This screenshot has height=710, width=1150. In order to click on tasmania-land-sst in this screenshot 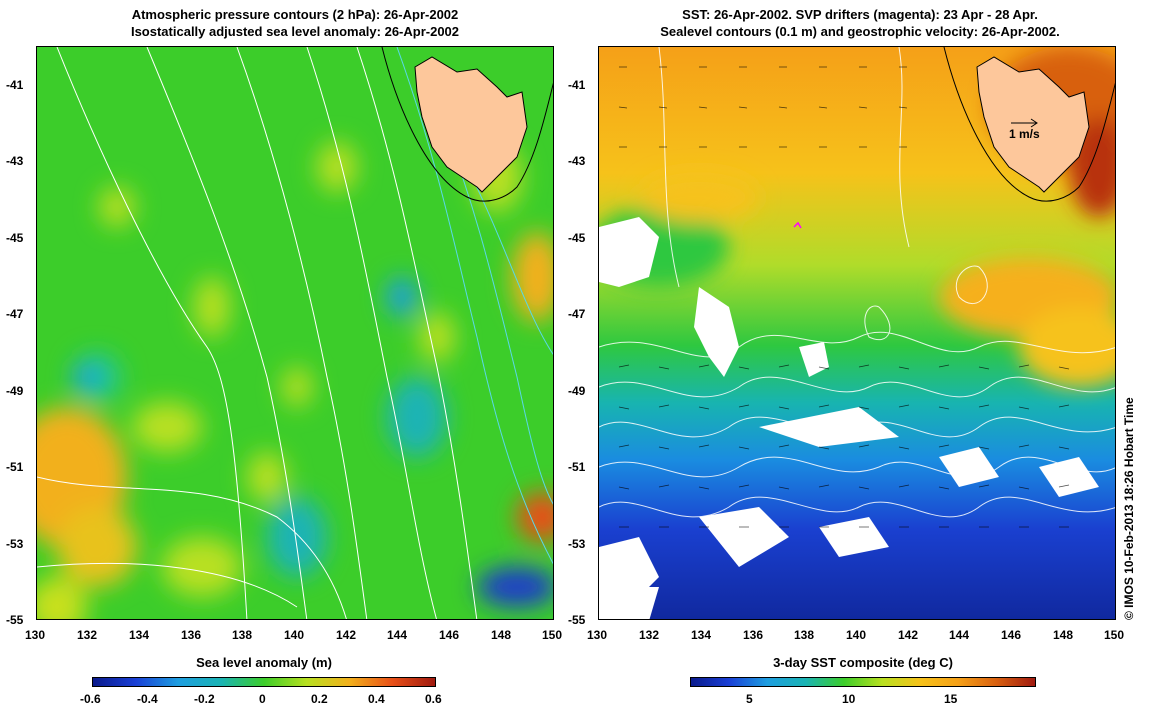, I will do `click(1029, 124)`.